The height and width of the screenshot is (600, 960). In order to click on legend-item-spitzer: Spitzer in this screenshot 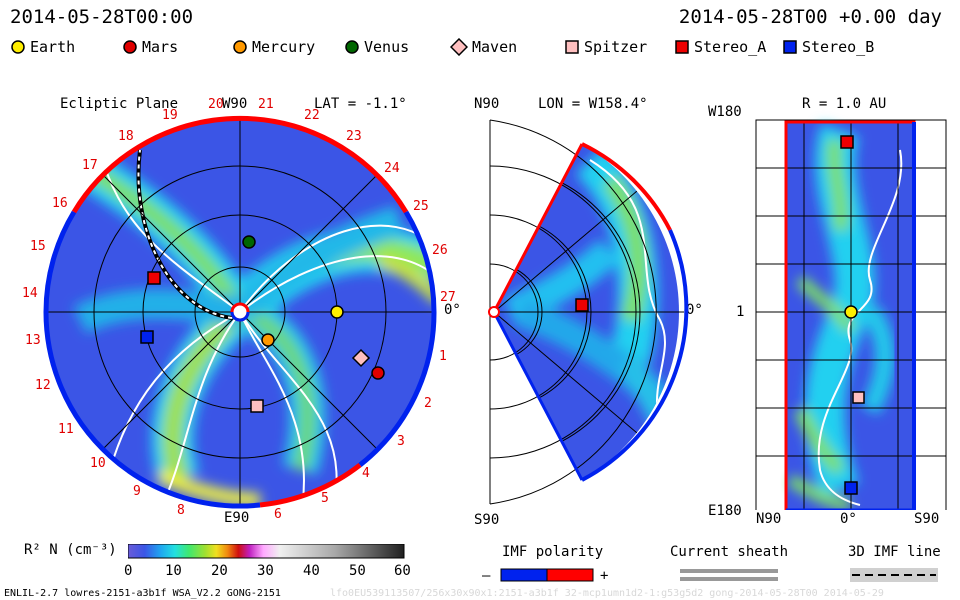, I will do `click(605, 47)`.